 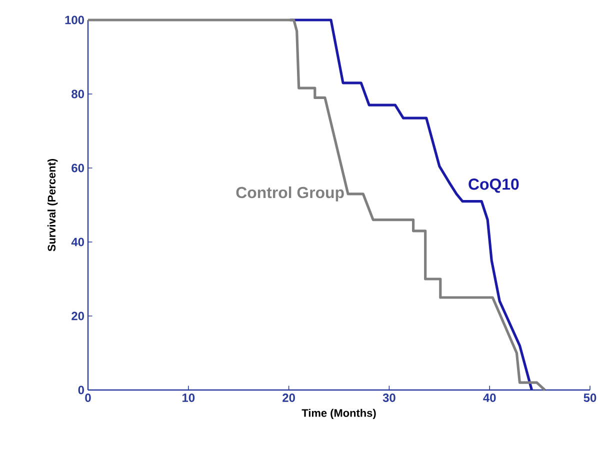 What do you see at coordinates (188, 398) in the screenshot?
I see `x-tick-label: 10` at bounding box center [188, 398].